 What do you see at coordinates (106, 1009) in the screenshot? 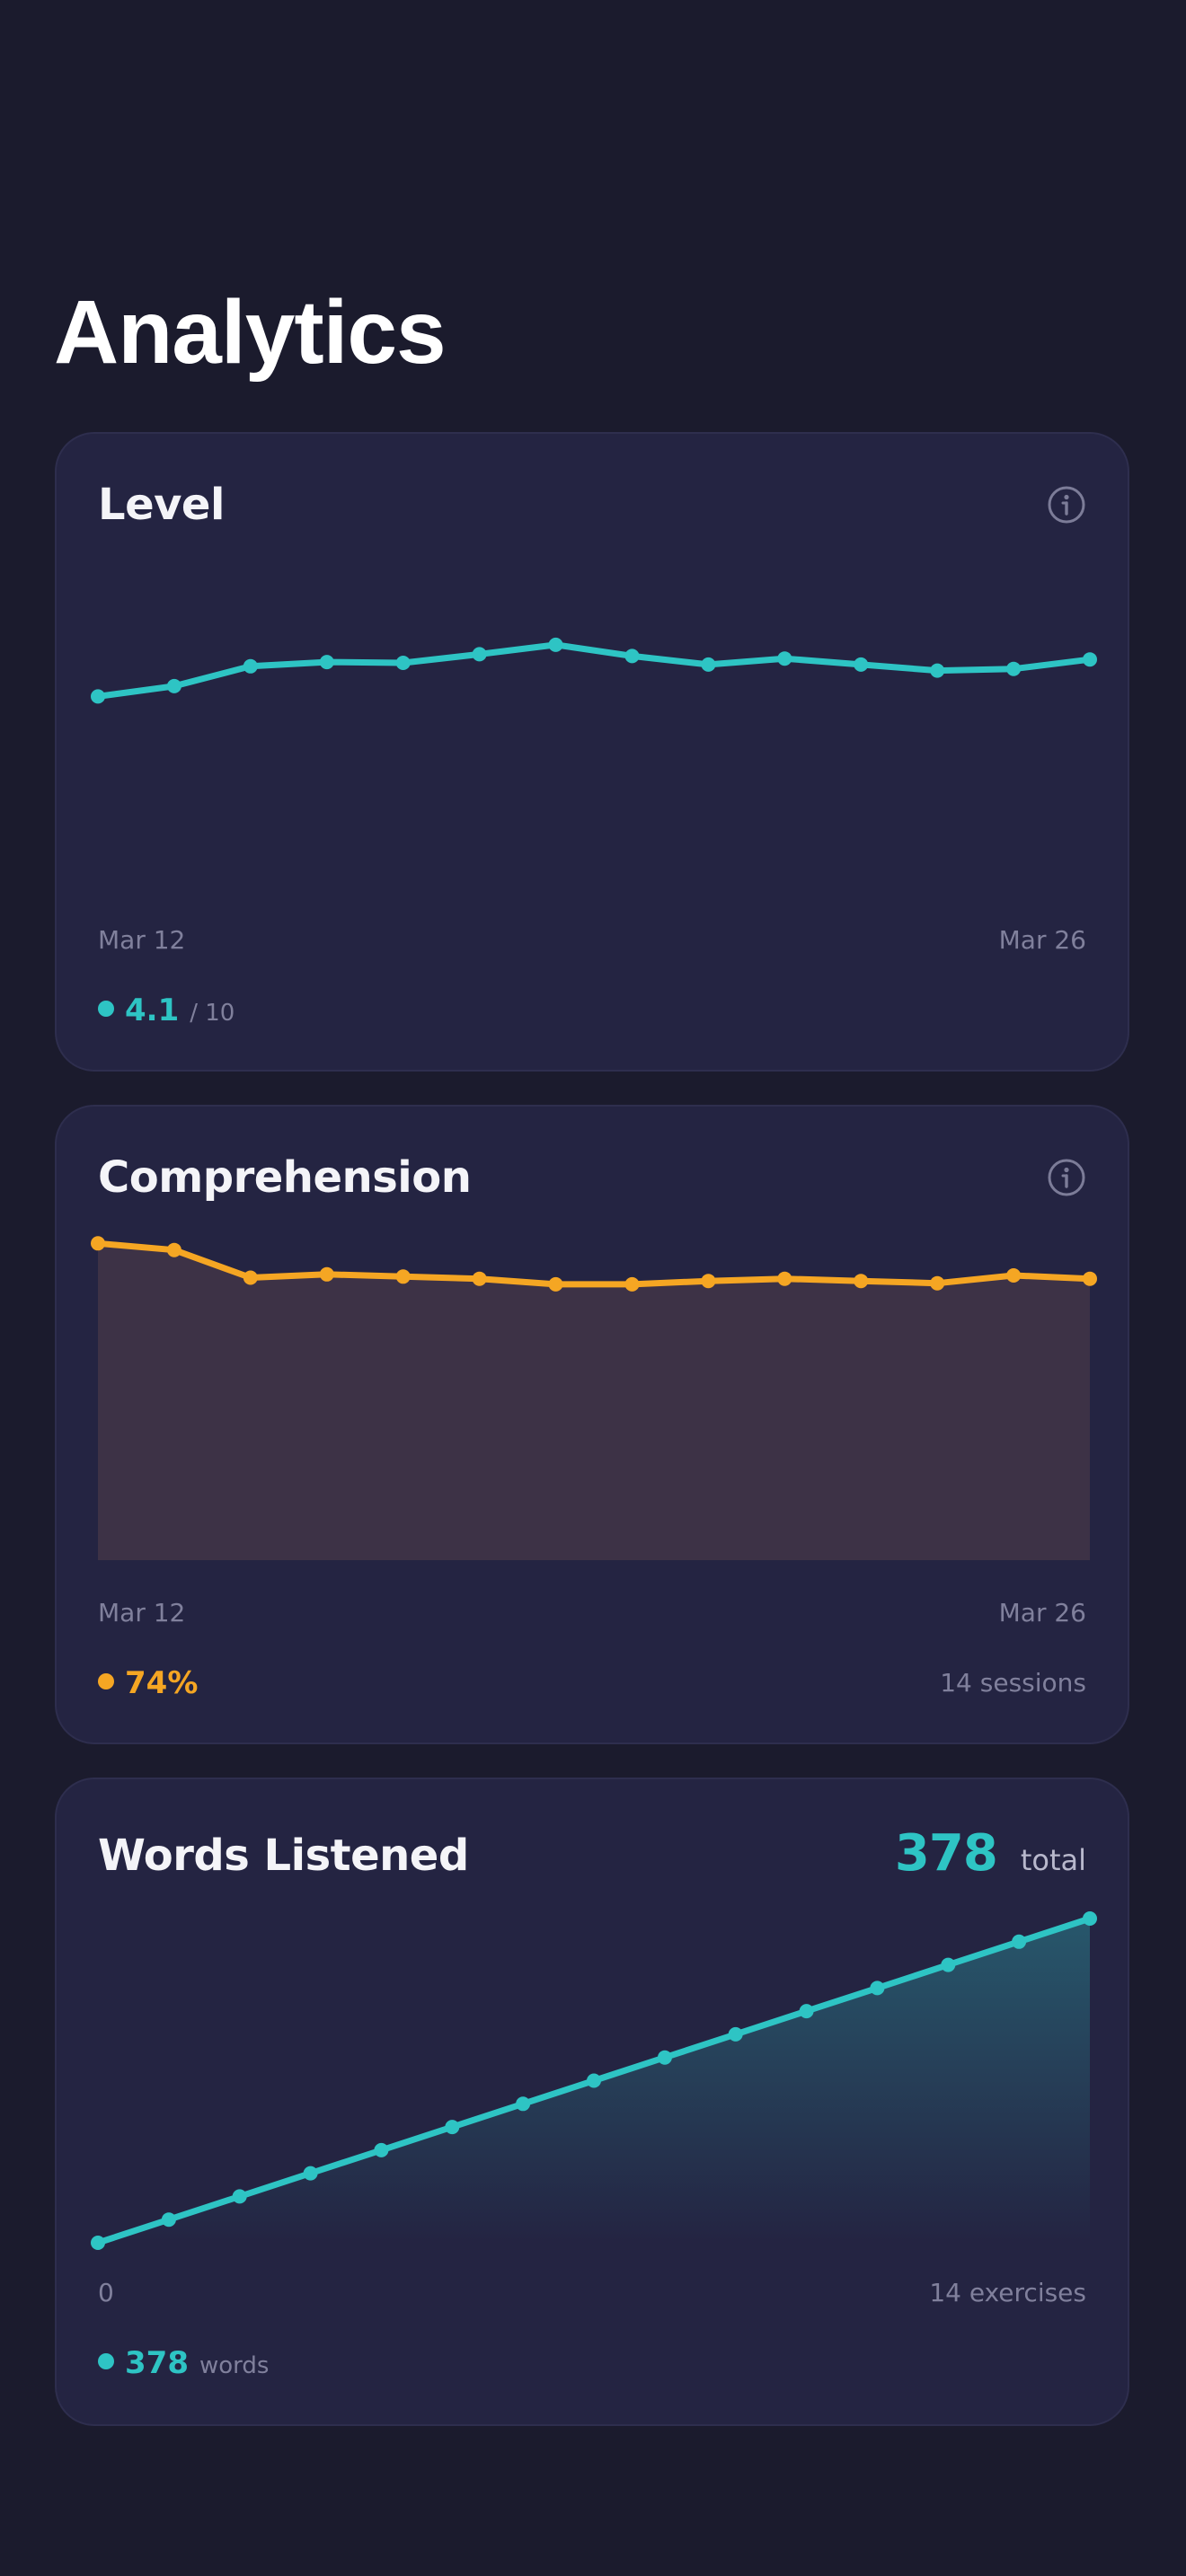
I see `level-legend-dot` at bounding box center [106, 1009].